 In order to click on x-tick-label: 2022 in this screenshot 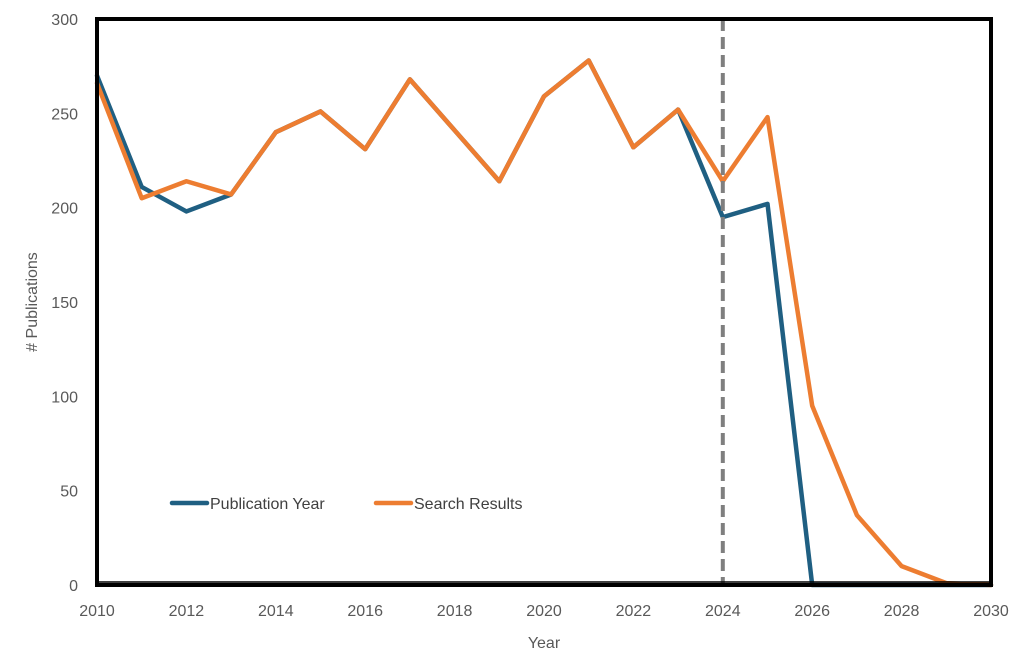, I will do `click(634, 611)`.